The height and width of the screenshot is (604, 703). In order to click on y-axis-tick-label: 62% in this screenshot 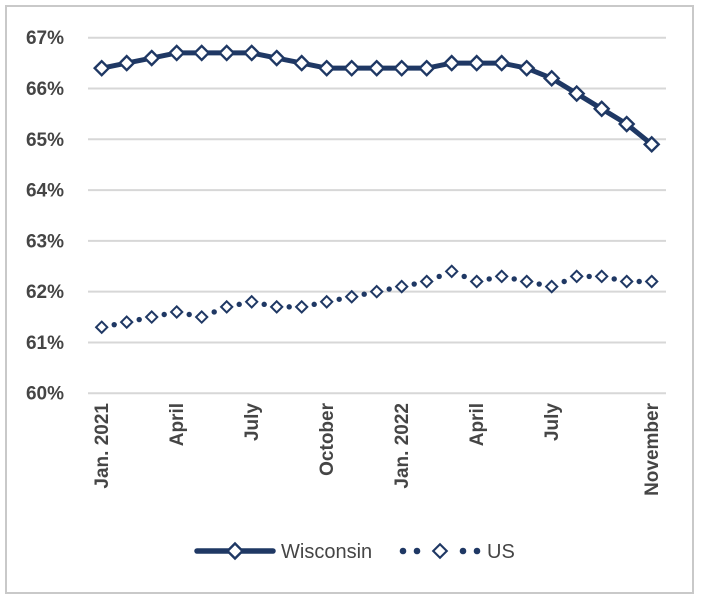, I will do `click(45, 292)`.